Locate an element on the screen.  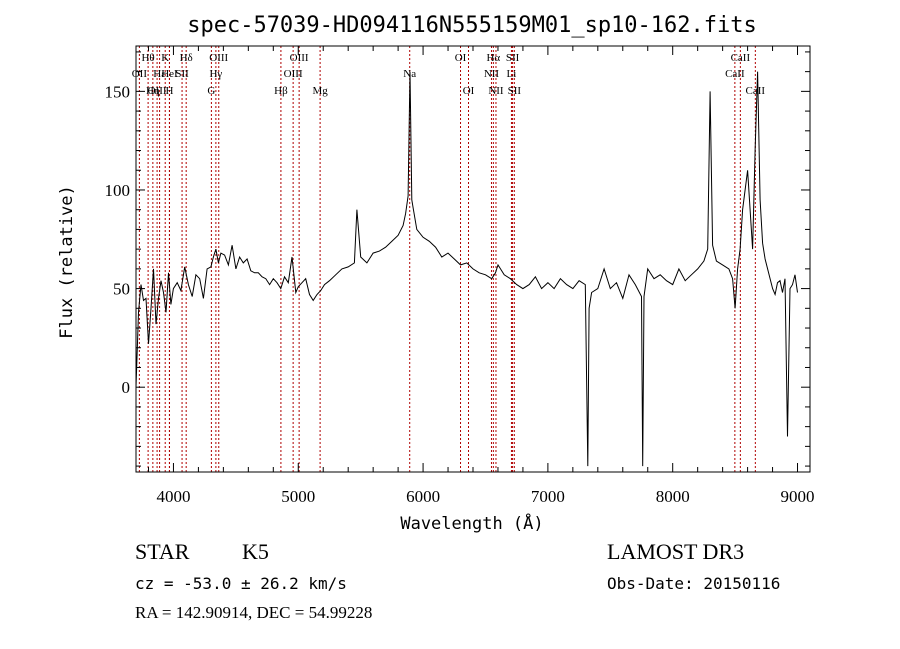
x-axis-label: Wavelength (Å) is located at coordinates (471, 523).